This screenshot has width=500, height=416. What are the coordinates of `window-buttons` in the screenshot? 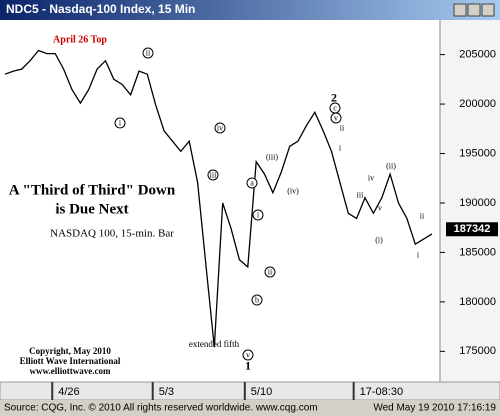 It's located at (474, 10).